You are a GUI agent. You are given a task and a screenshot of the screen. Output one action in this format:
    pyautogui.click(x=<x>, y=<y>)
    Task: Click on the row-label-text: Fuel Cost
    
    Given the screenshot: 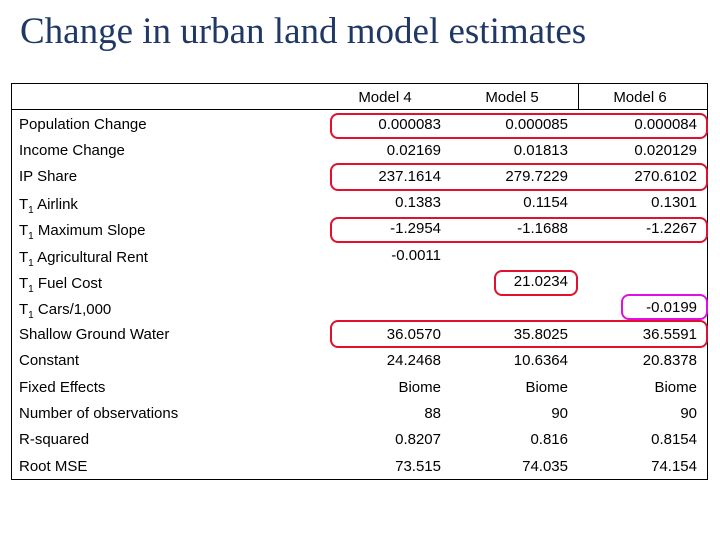 What is the action you would take?
    pyautogui.click(x=68, y=283)
    